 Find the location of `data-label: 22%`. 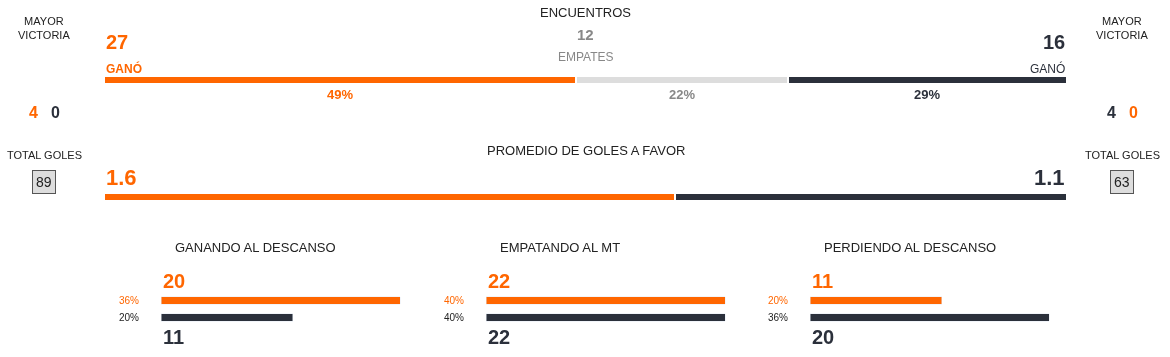

data-label: 22% is located at coordinates (682, 94).